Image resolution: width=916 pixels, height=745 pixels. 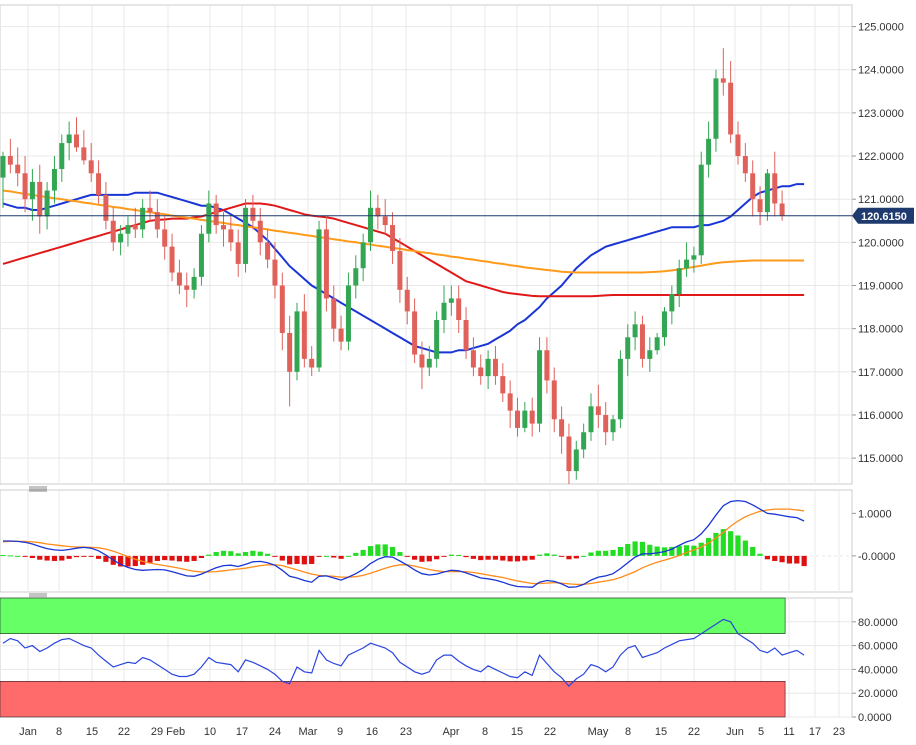 What do you see at coordinates (38, 489) in the screenshot?
I see `macd-drag-handle` at bounding box center [38, 489].